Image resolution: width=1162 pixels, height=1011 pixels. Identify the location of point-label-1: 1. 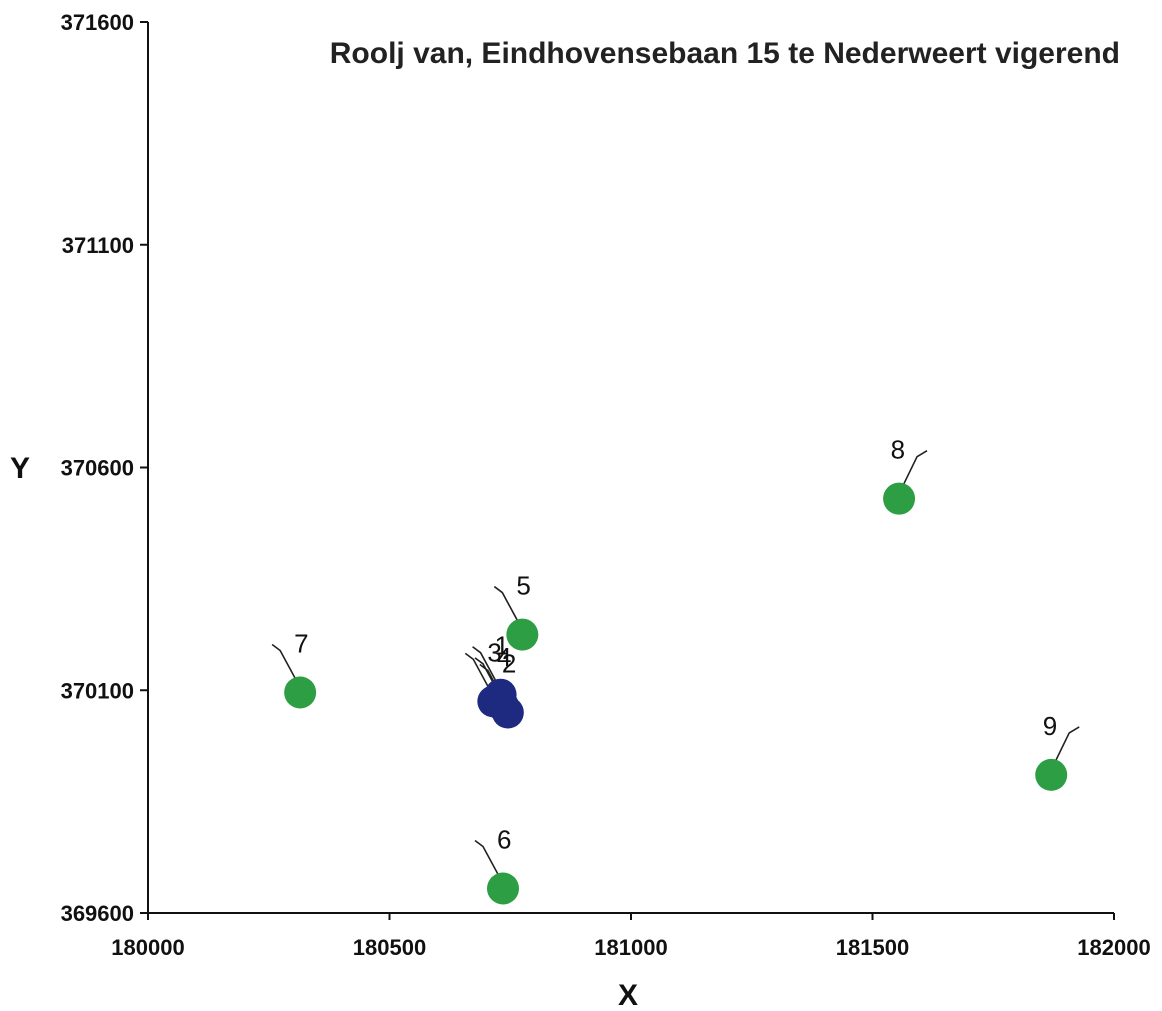
(502, 646).